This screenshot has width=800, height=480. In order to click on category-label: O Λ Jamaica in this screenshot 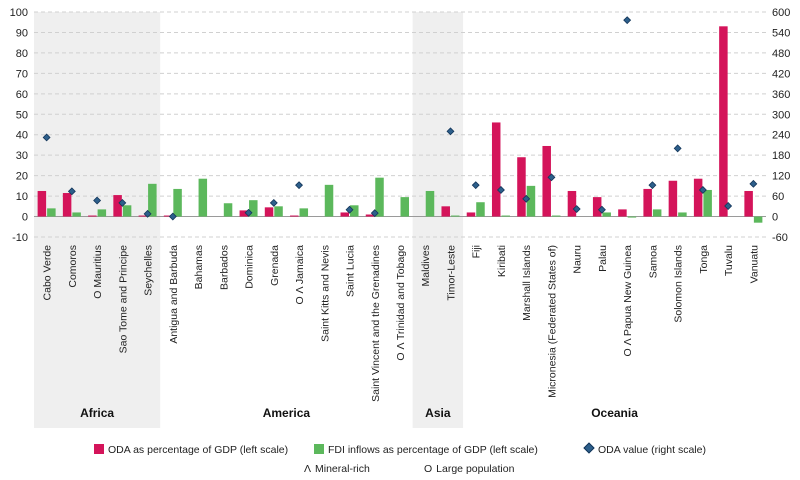, I will do `click(300, 275)`.